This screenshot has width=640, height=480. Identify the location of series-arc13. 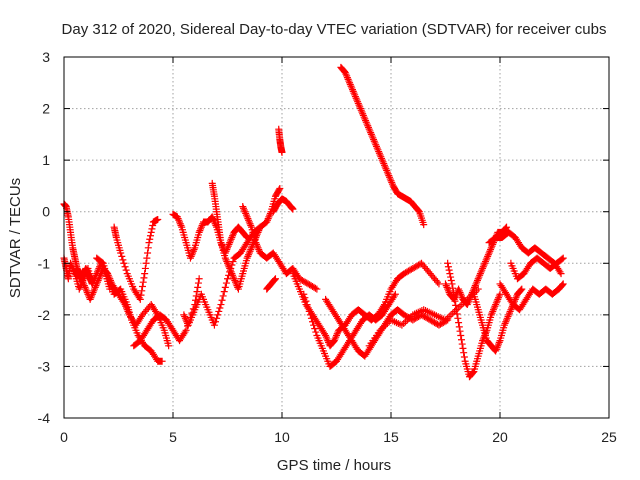
(271, 284).